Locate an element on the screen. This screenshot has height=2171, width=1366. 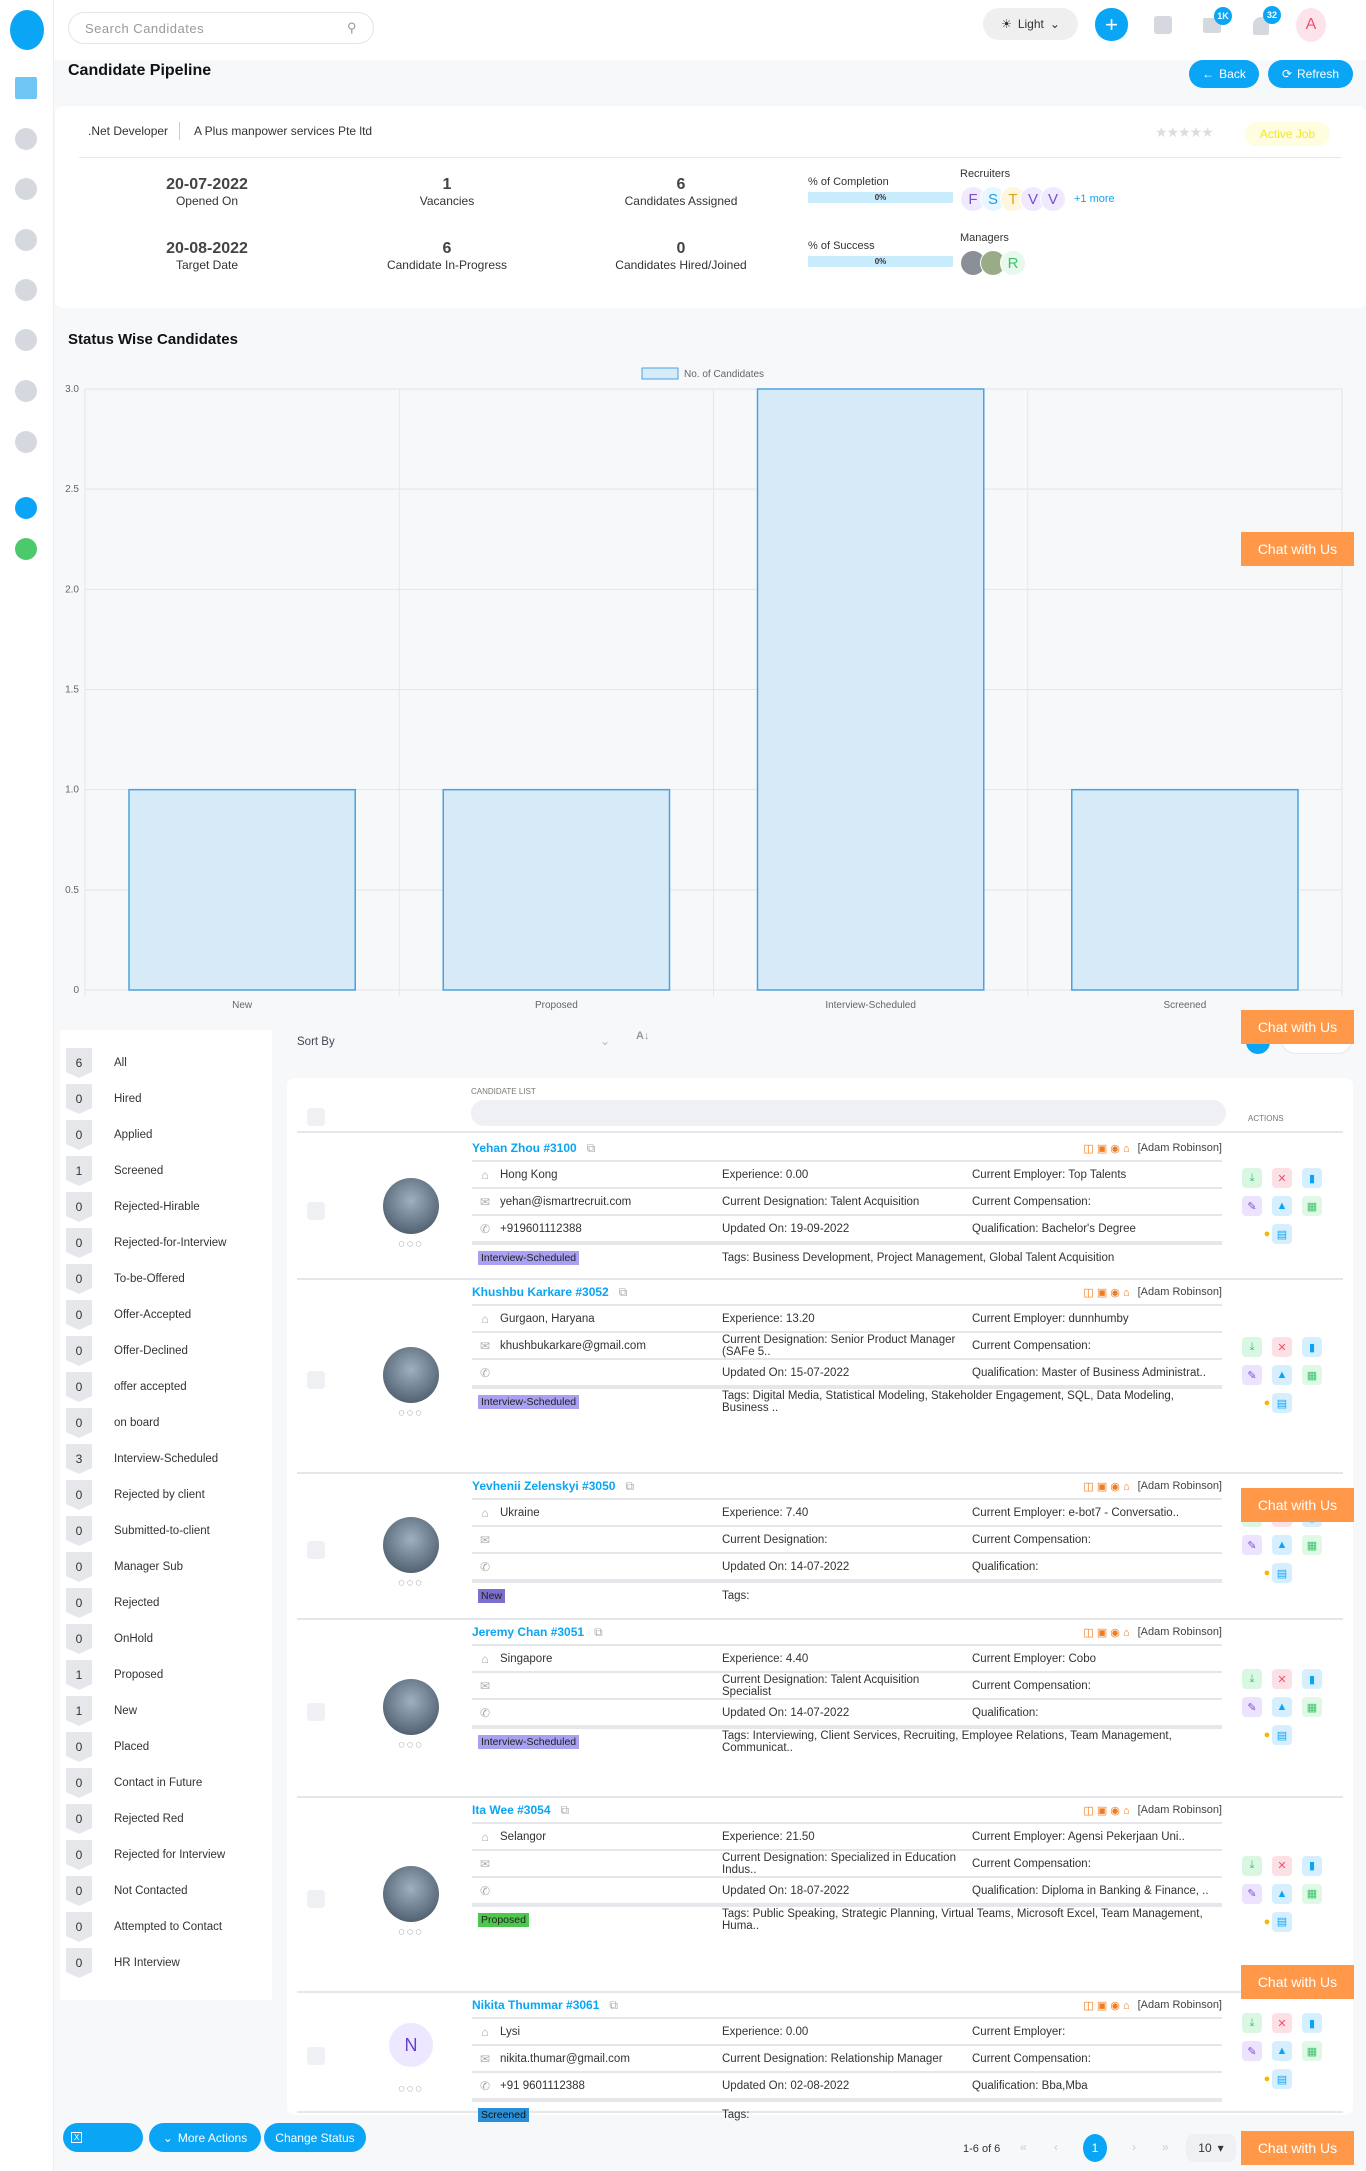
dashboard-icon is located at coordinates (26, 88).